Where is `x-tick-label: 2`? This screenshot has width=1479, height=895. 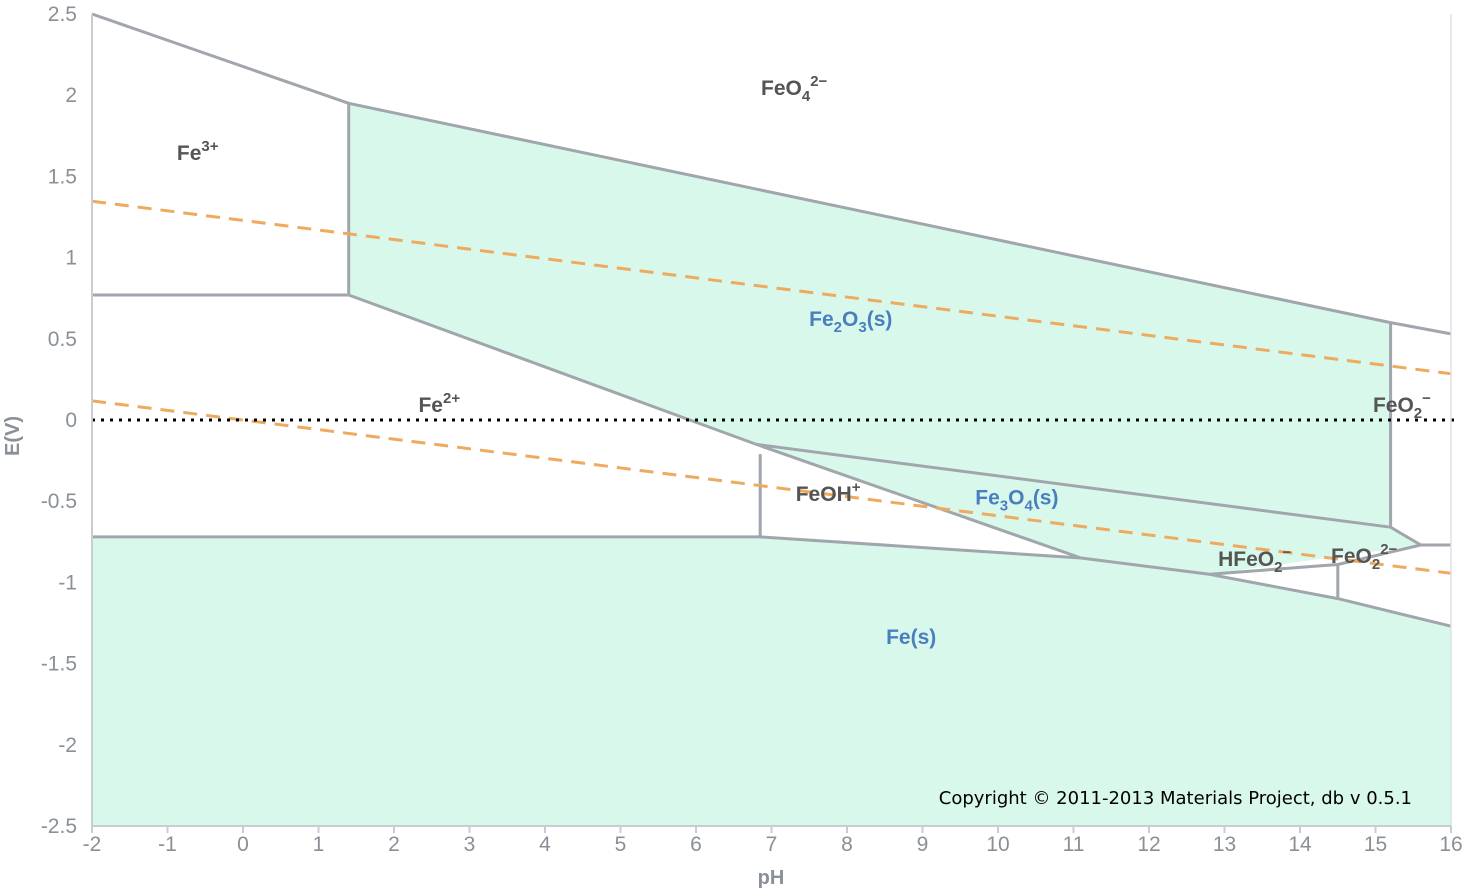 x-tick-label: 2 is located at coordinates (394, 844).